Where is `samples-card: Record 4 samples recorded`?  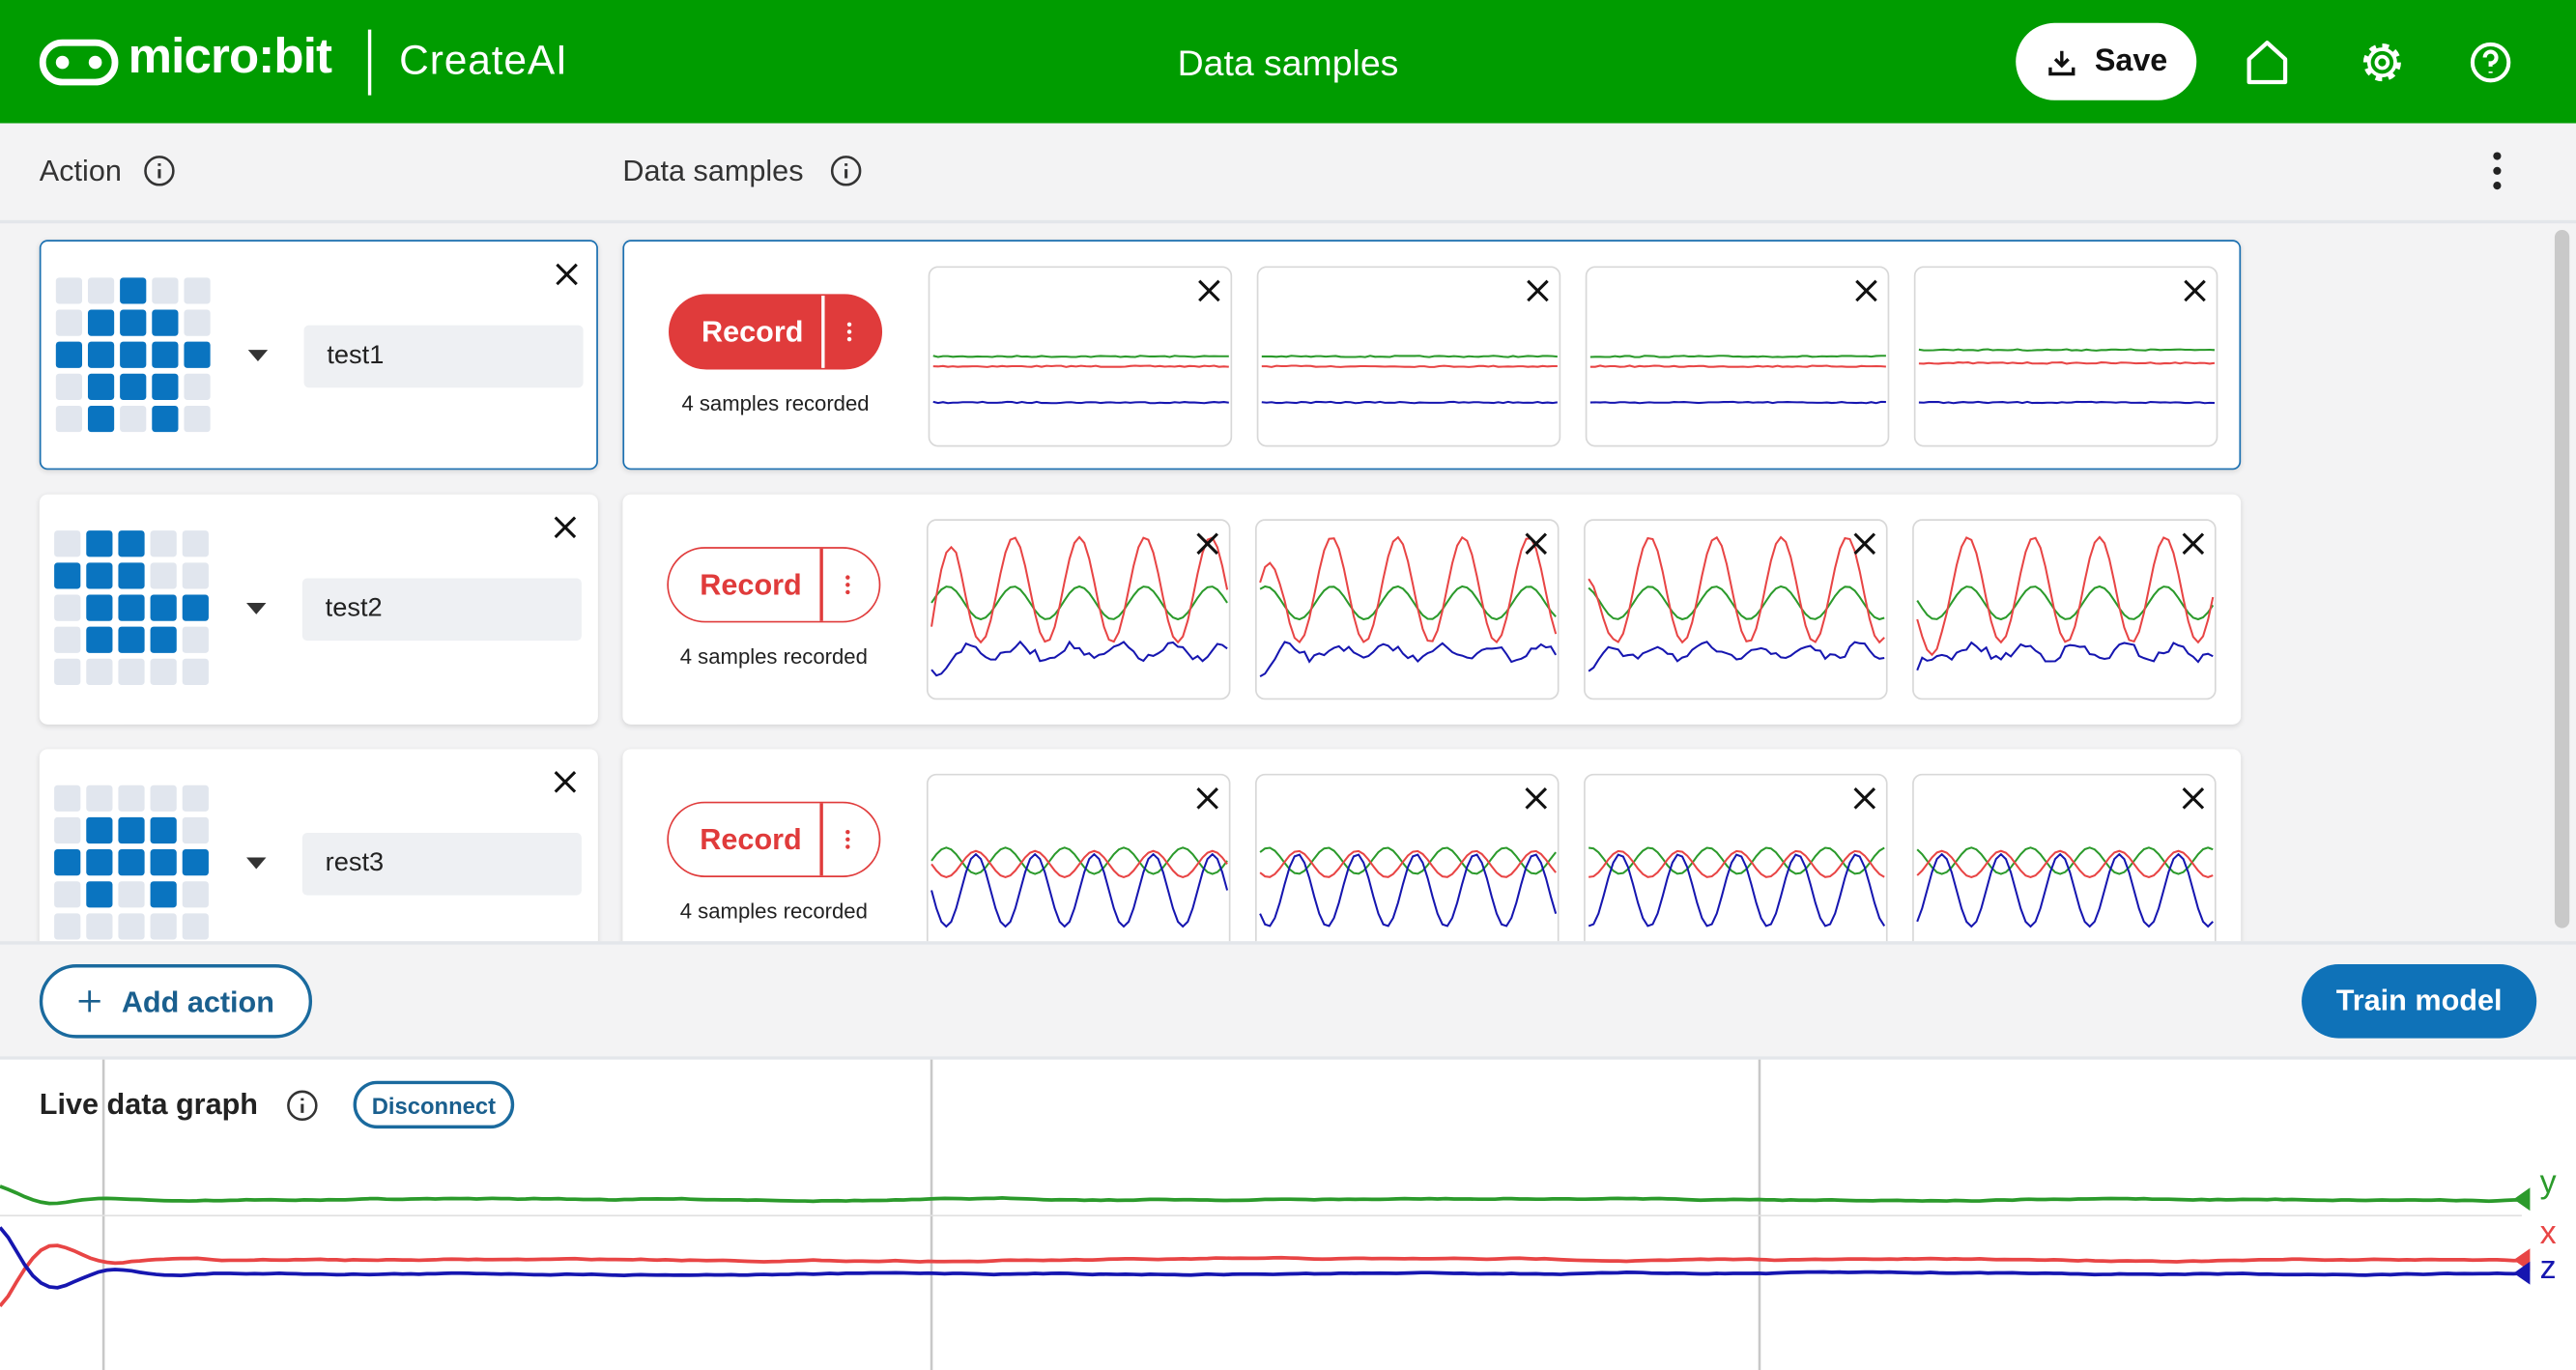
samples-card: Record 4 samples recorded is located at coordinates (1432, 609).